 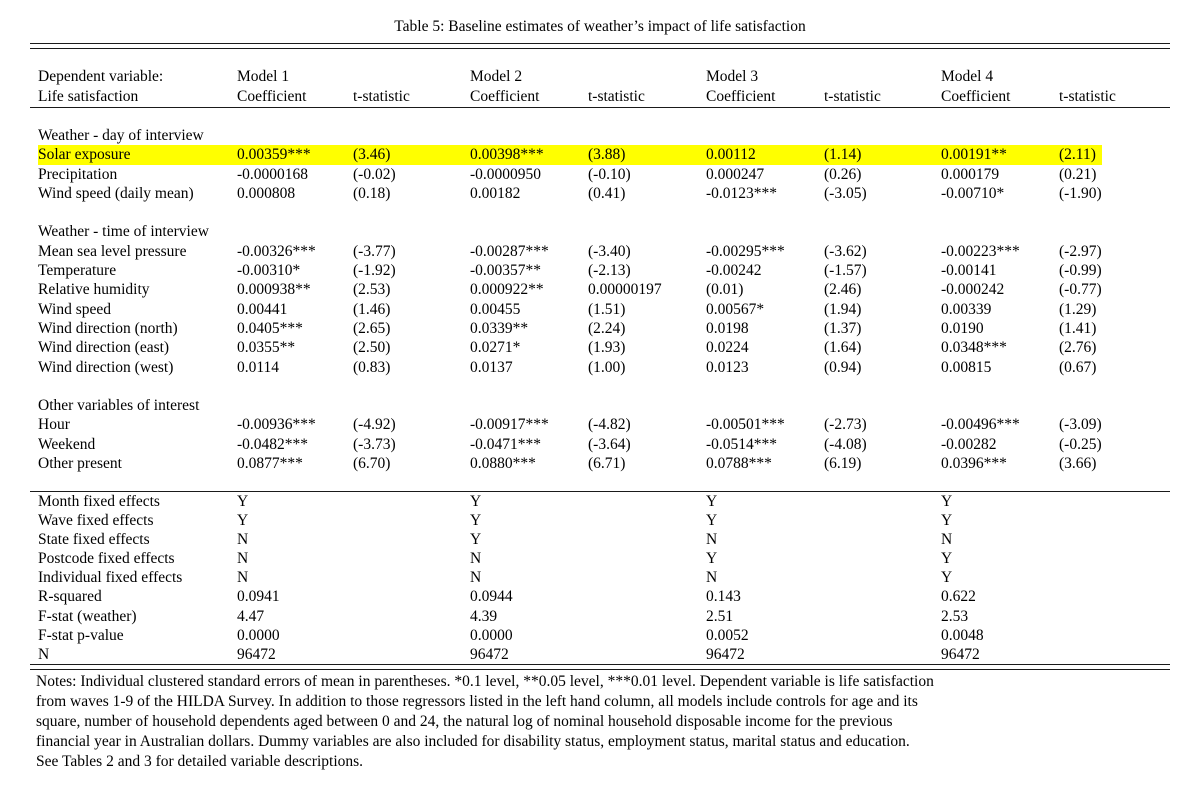 I want to click on value-cell: -0.000242, so click(x=973, y=290).